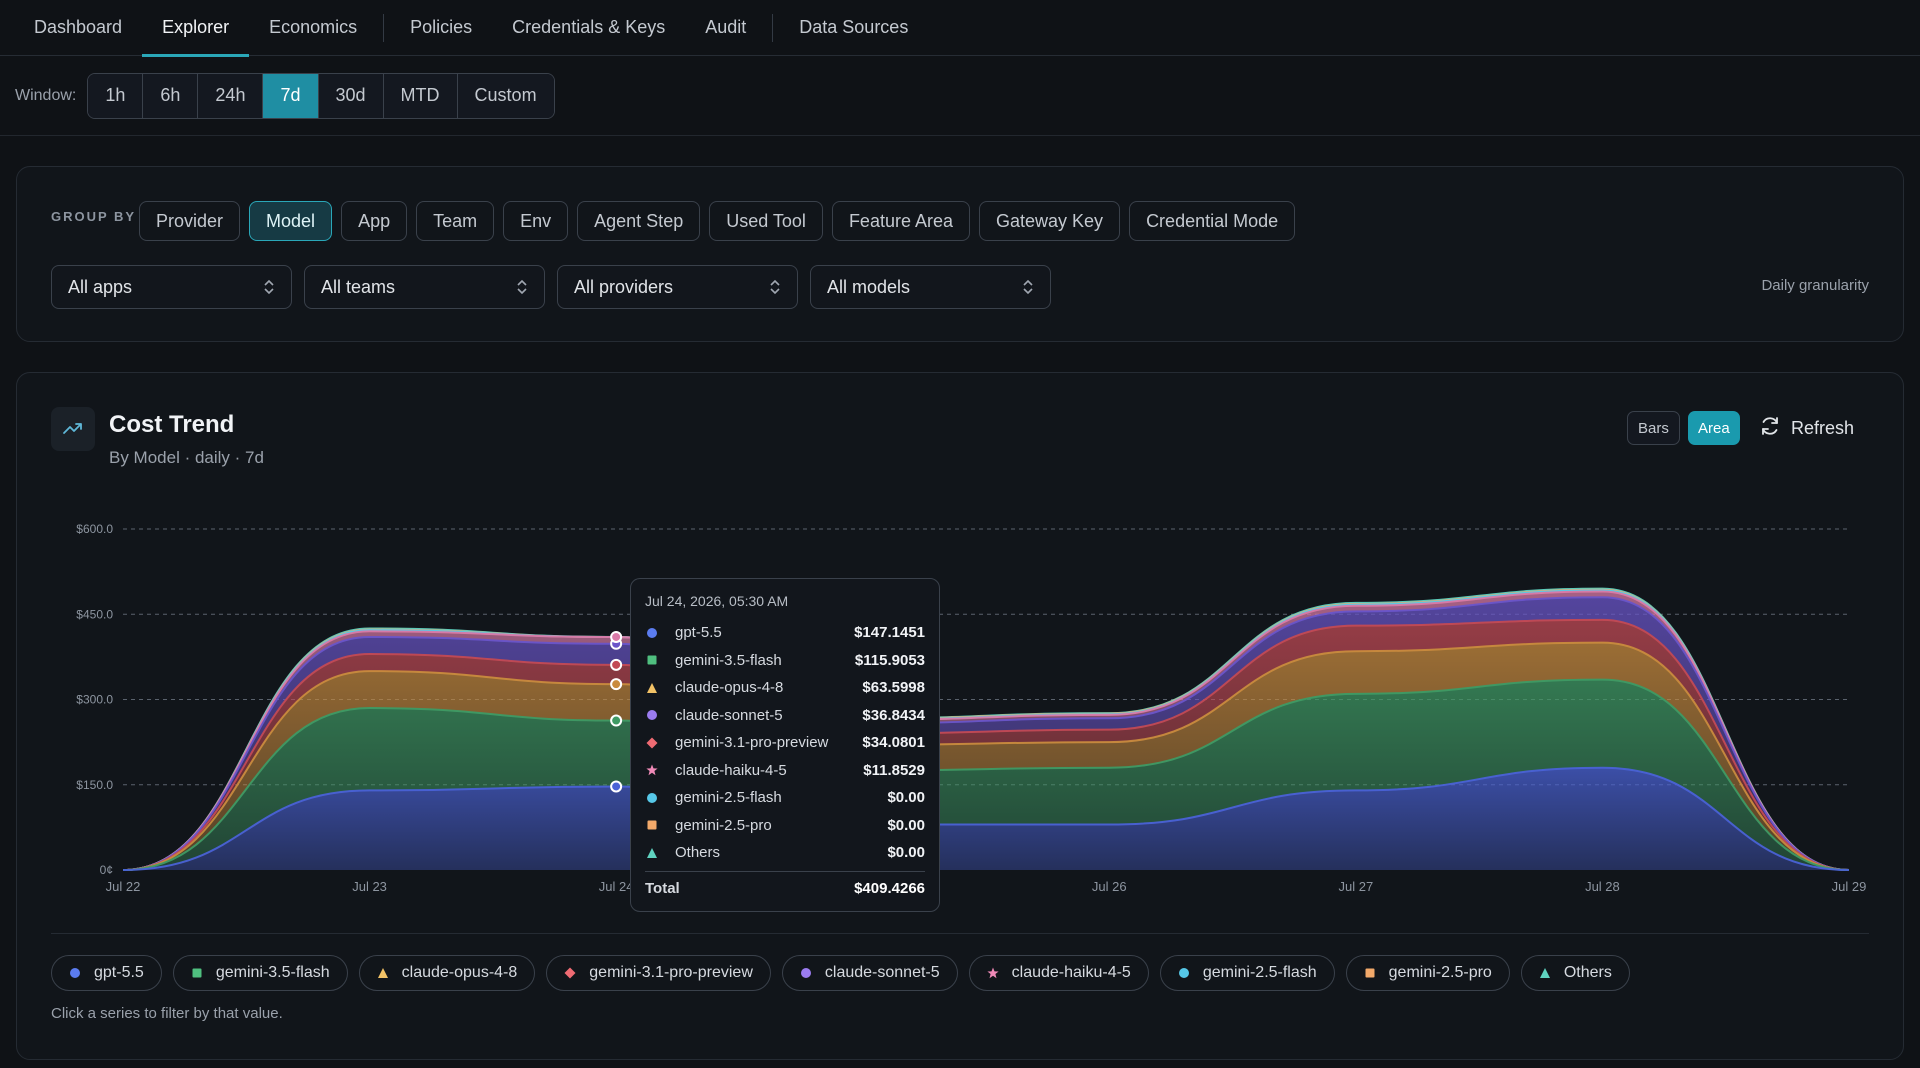 The width and height of the screenshot is (1920, 1068). Describe the element at coordinates (94, 529) in the screenshot. I see `y-tick-label: $600.0` at that location.